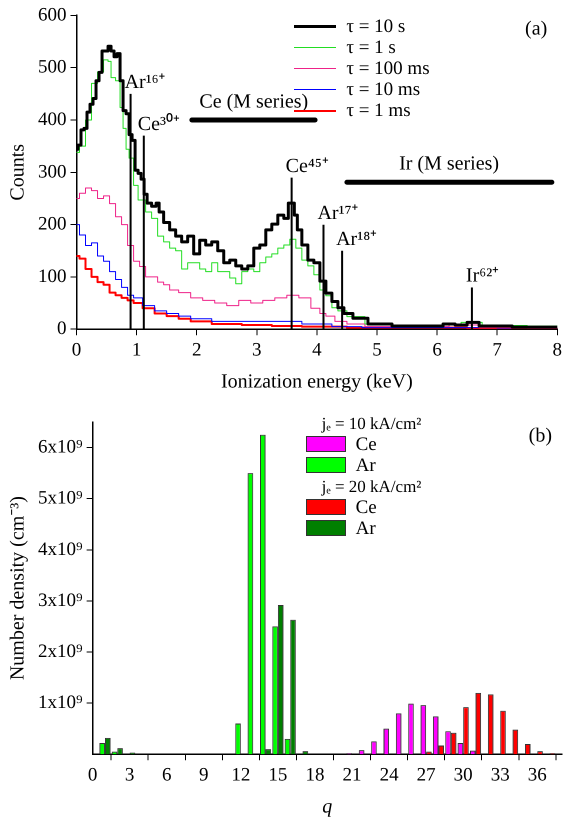 This screenshot has height=825, width=566. Describe the element at coordinates (327, 806) in the screenshot. I see `x-axis-title: q` at that location.